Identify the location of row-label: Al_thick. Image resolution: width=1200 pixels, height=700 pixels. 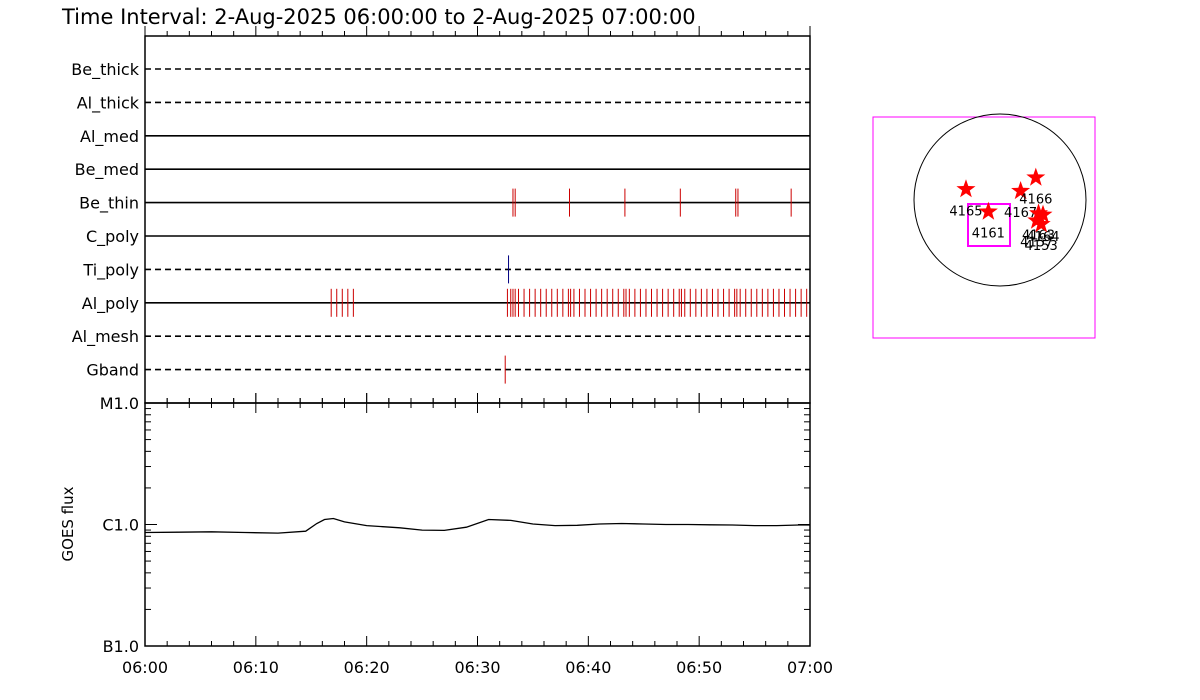
(108, 103).